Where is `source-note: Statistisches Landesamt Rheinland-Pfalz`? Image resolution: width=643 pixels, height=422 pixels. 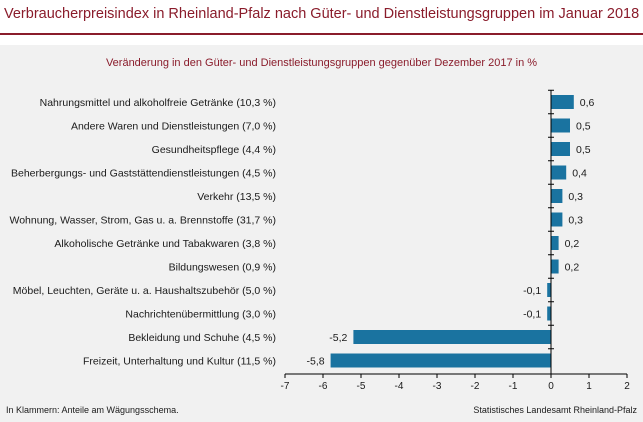 source-note: Statistisches Landesamt Rheinland-Pfalz is located at coordinates (555, 410).